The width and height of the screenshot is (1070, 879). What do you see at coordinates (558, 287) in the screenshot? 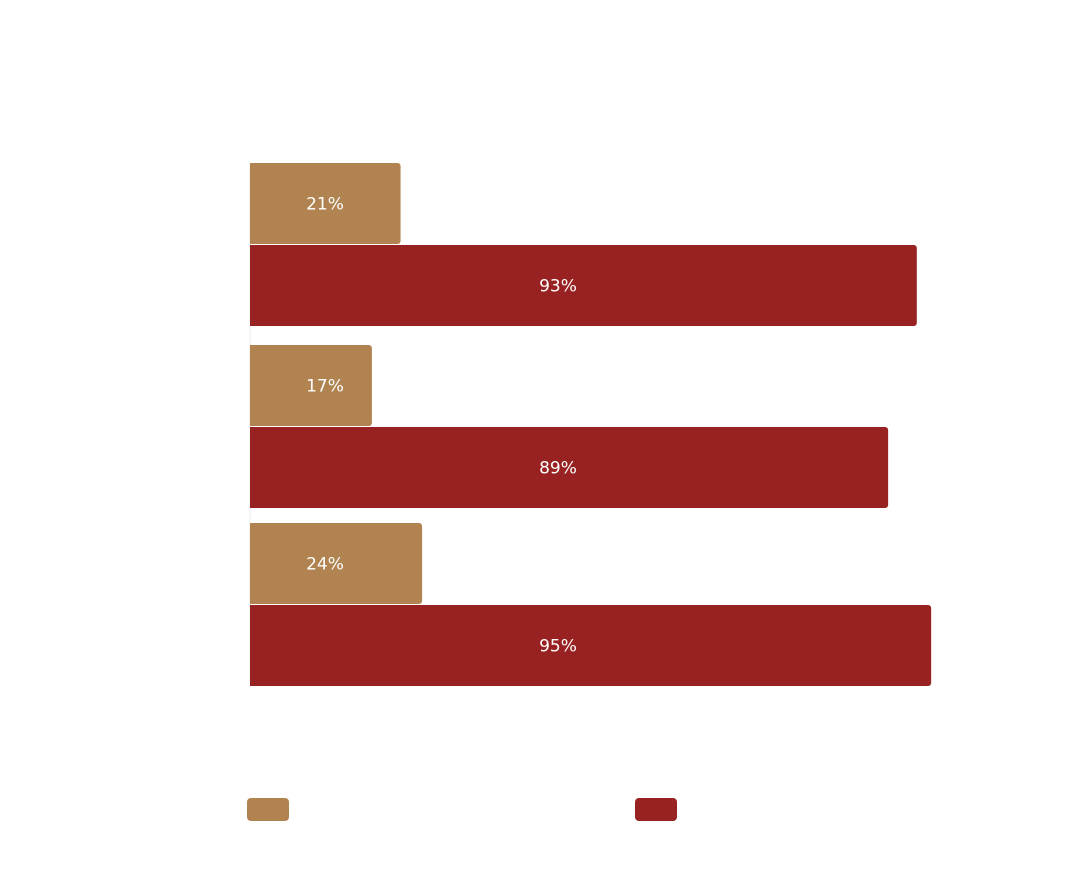
I see `value-label: 93%` at bounding box center [558, 287].